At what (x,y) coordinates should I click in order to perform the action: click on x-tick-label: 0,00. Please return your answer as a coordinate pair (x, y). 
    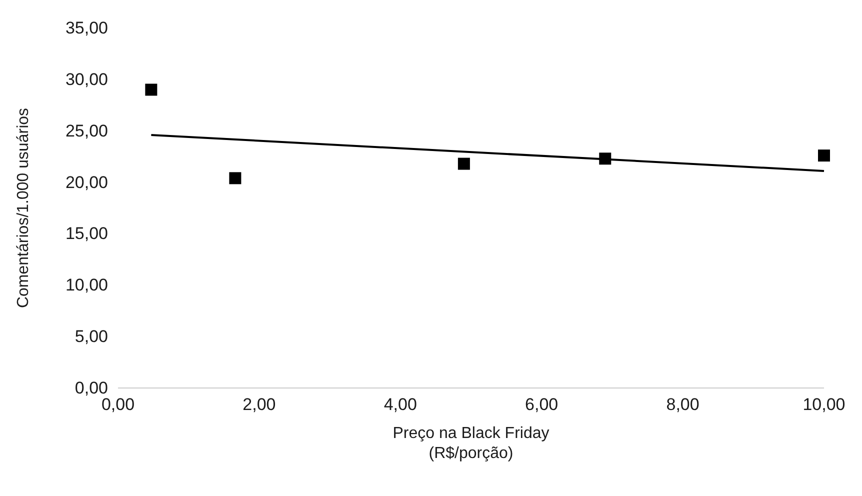
    Looking at the image, I should click on (118, 404).